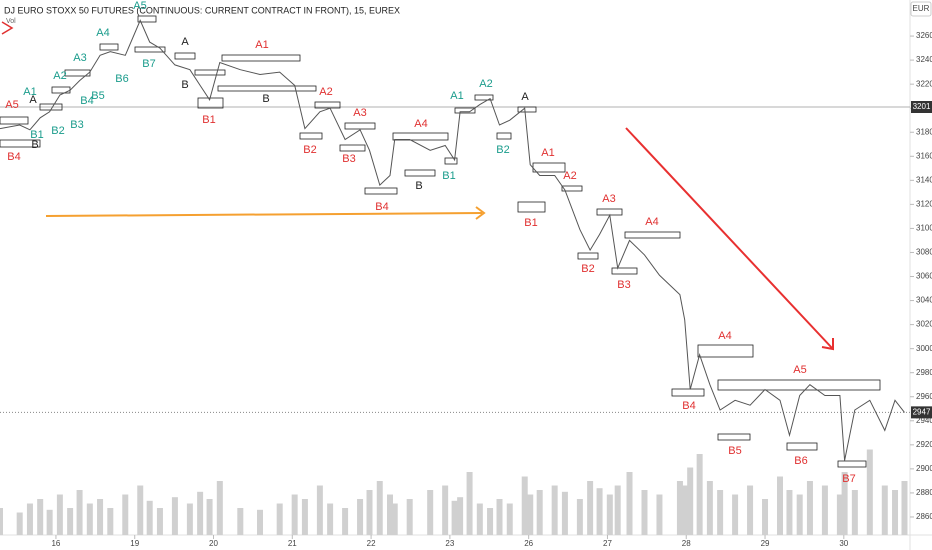 The height and width of the screenshot is (550, 932). What do you see at coordinates (924, 420) in the screenshot?
I see `y-tick-label: 2940` at bounding box center [924, 420].